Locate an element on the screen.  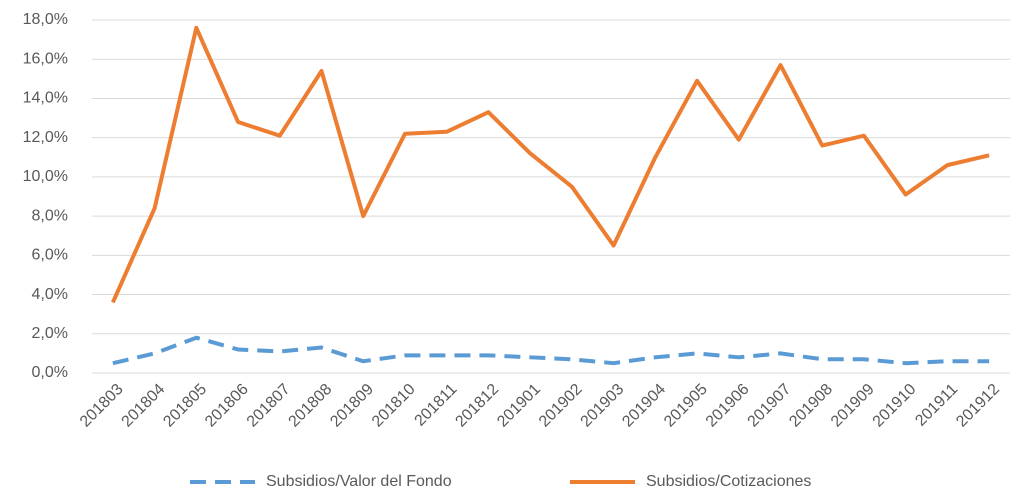
x-tick-label: 201804 is located at coordinates (144, 406).